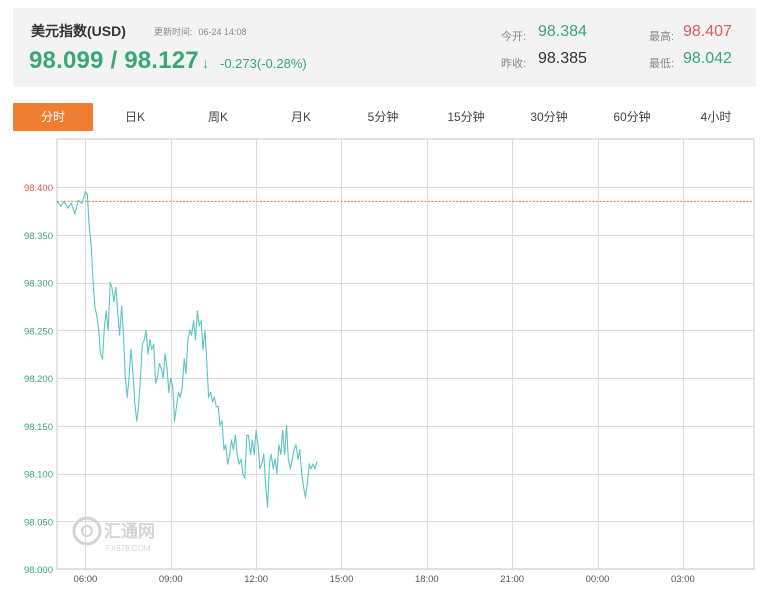 The height and width of the screenshot is (600, 768). What do you see at coordinates (263, 63) in the screenshot?
I see `price-change: -0.273(-0.28%)` at bounding box center [263, 63].